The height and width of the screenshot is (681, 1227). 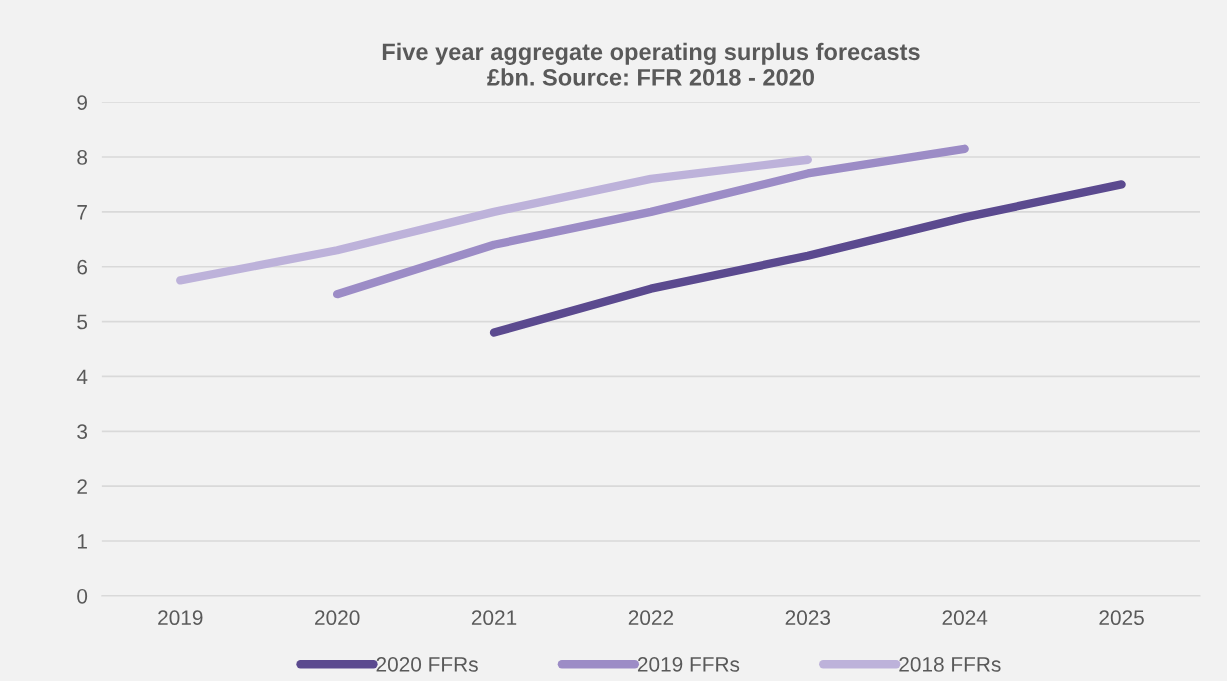 What do you see at coordinates (651, 618) in the screenshot?
I see `x-tick-label: 2022` at bounding box center [651, 618].